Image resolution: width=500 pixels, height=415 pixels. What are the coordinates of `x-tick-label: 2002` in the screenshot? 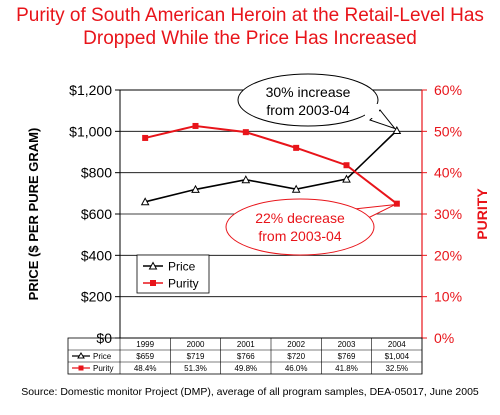 It's located at (296, 344).